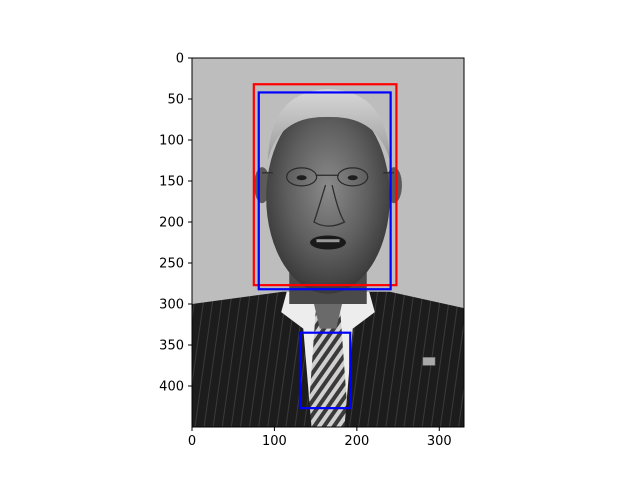 Image resolution: width=640 pixels, height=480 pixels. Describe the element at coordinates (284, 365) in the screenshot. I see `left-lapel` at that location.